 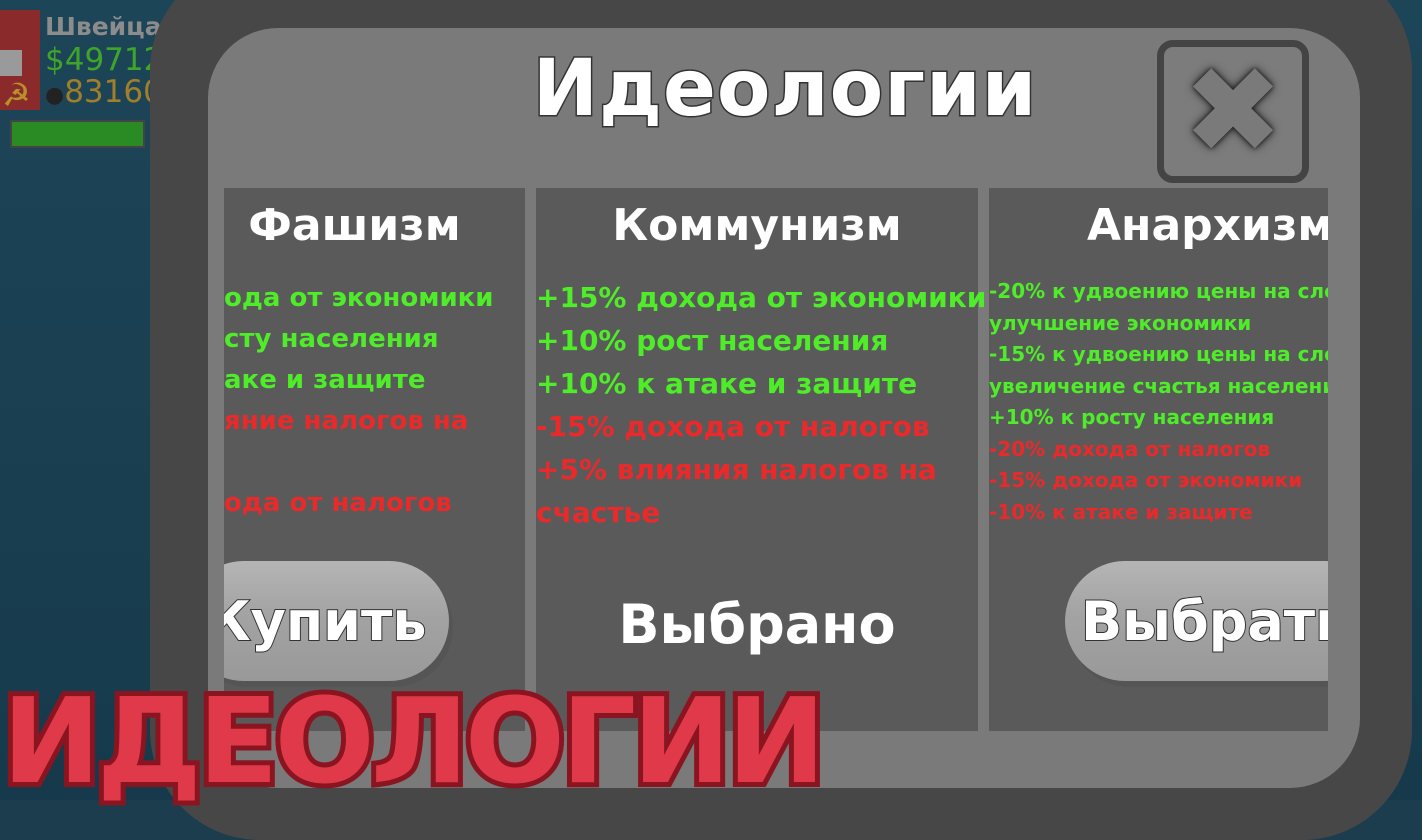 I want to click on effect-line: +10% к росту населения, so click(x=1132, y=417).